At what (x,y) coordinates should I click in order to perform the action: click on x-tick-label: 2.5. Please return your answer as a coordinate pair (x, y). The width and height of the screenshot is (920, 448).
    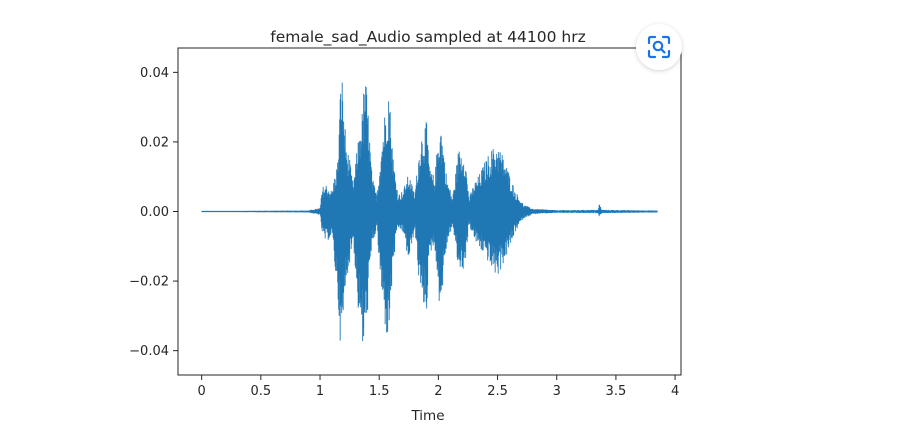
    Looking at the image, I should click on (497, 391).